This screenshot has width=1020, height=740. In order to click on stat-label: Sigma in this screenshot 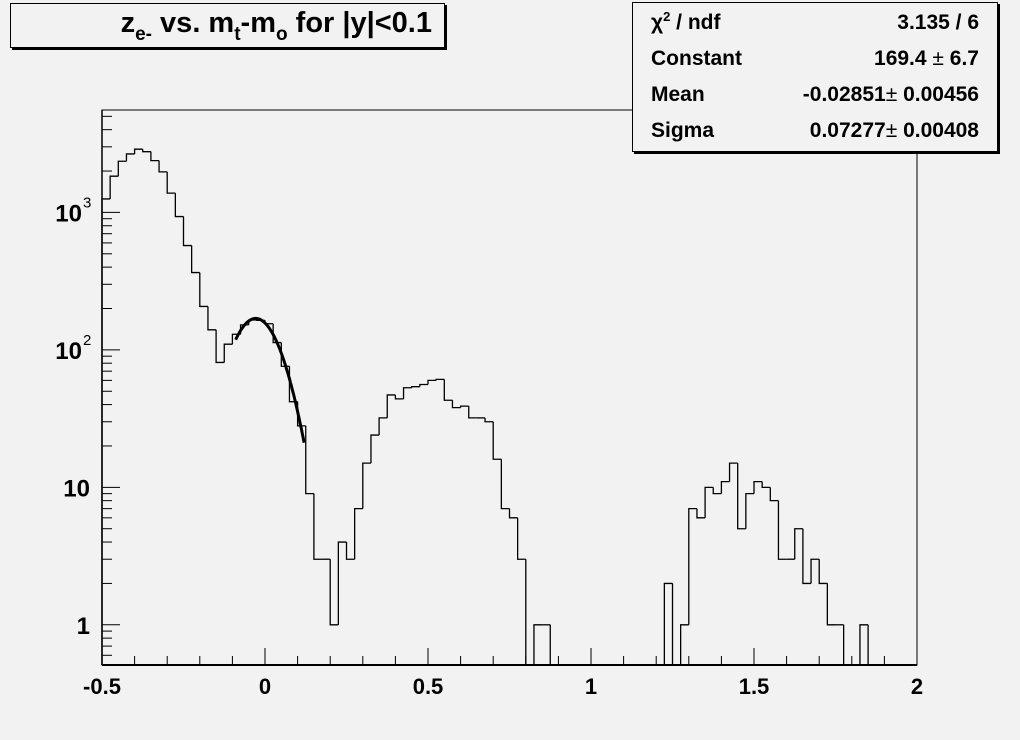, I will do `click(683, 130)`.